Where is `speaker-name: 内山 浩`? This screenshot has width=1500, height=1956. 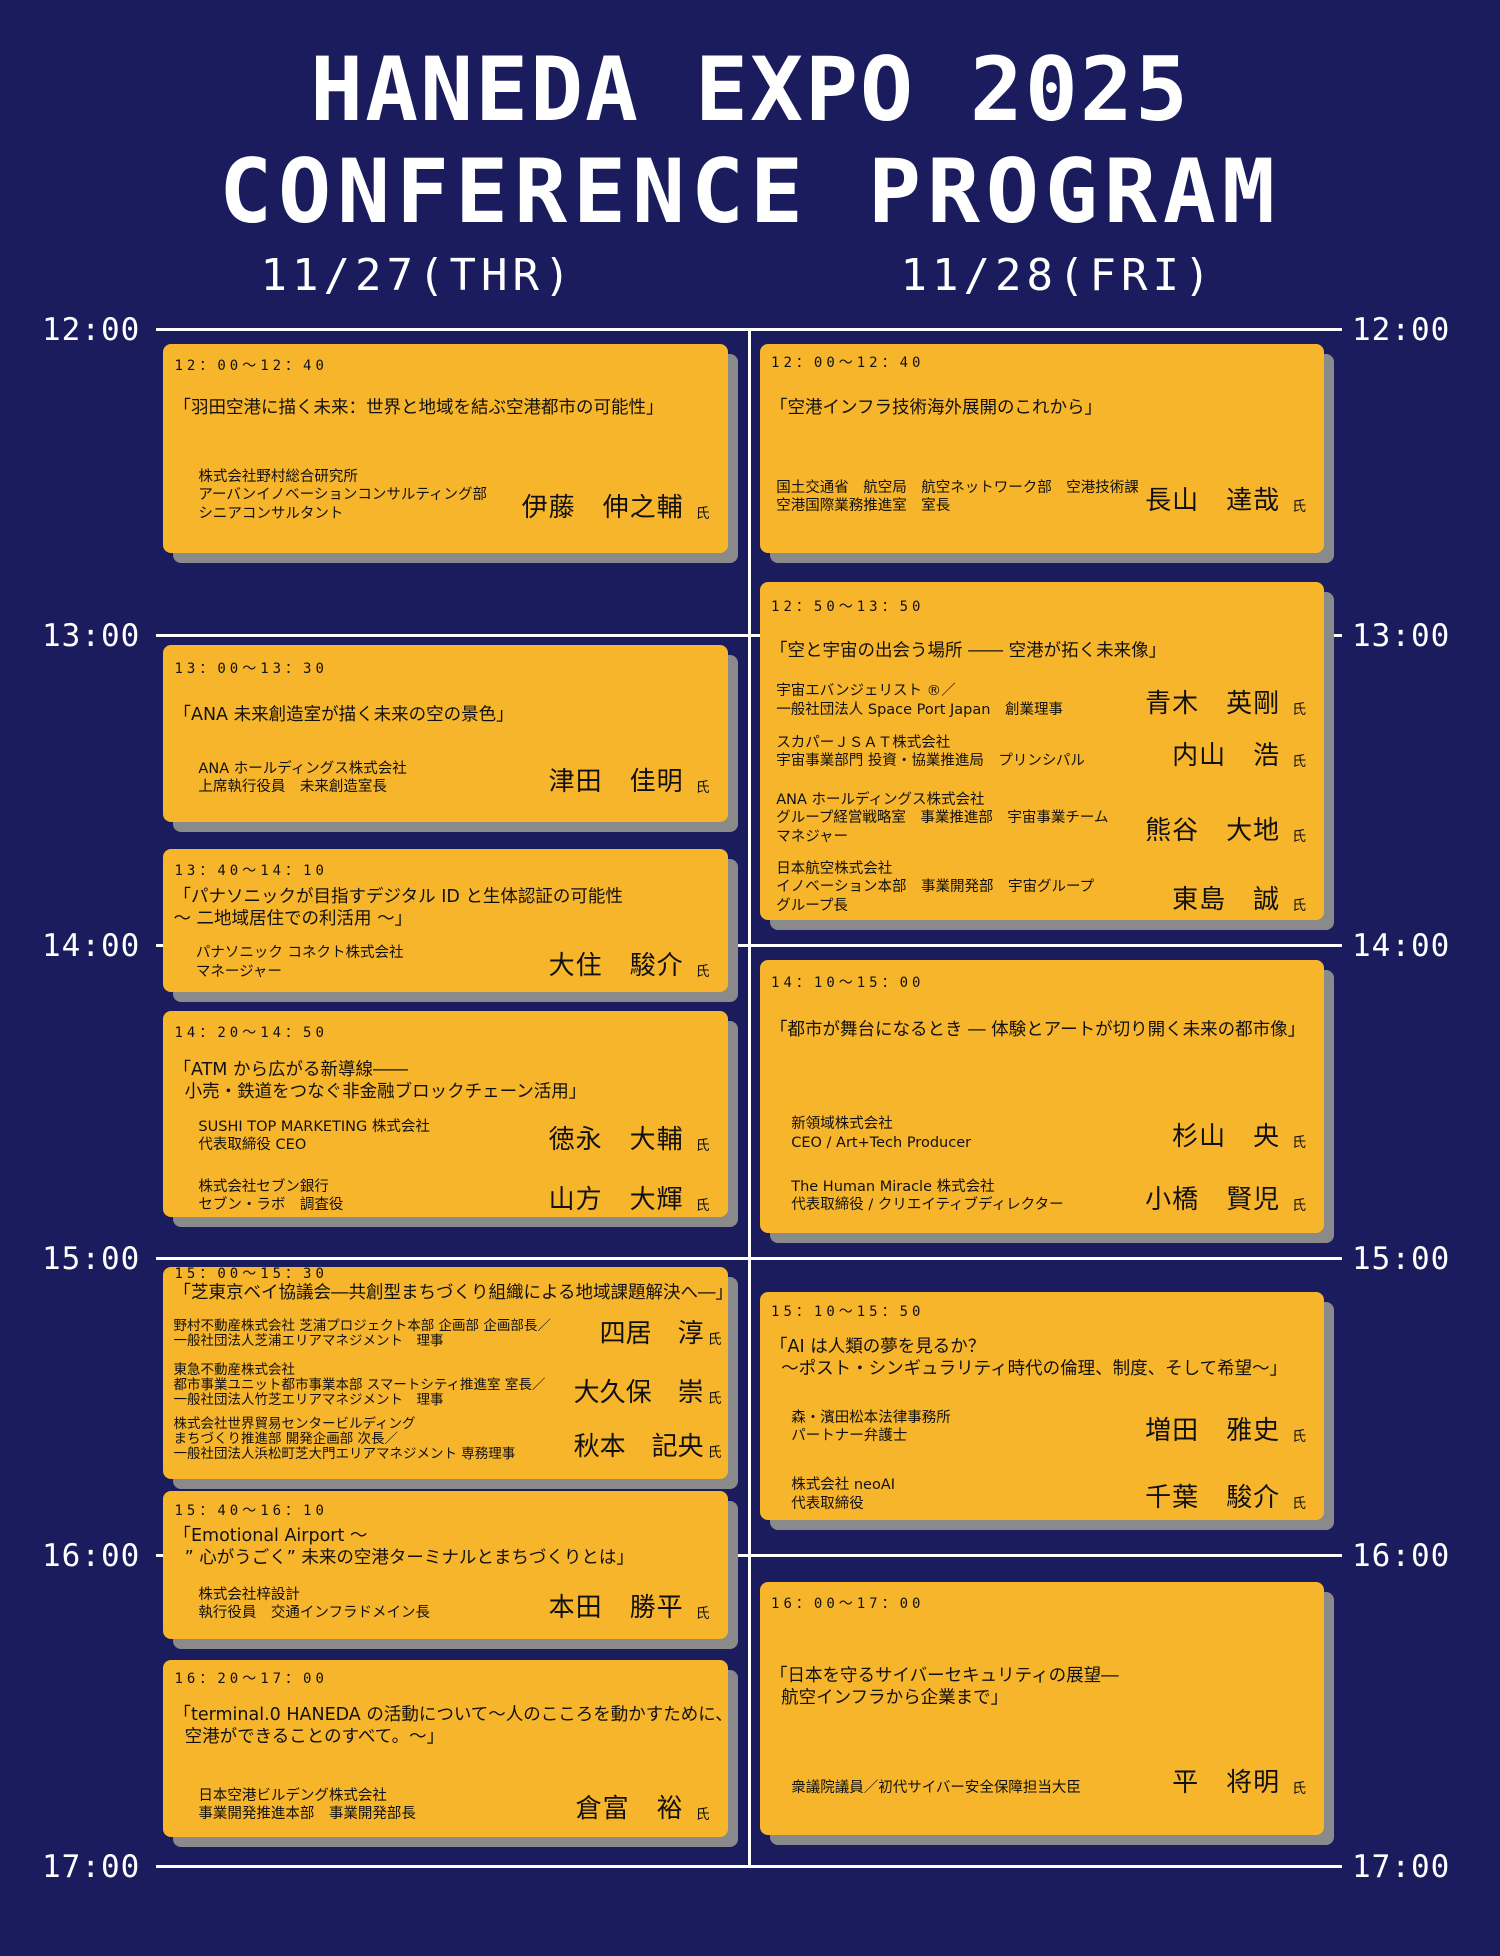
speaker-name: 内山 浩 is located at coordinates (1226, 755).